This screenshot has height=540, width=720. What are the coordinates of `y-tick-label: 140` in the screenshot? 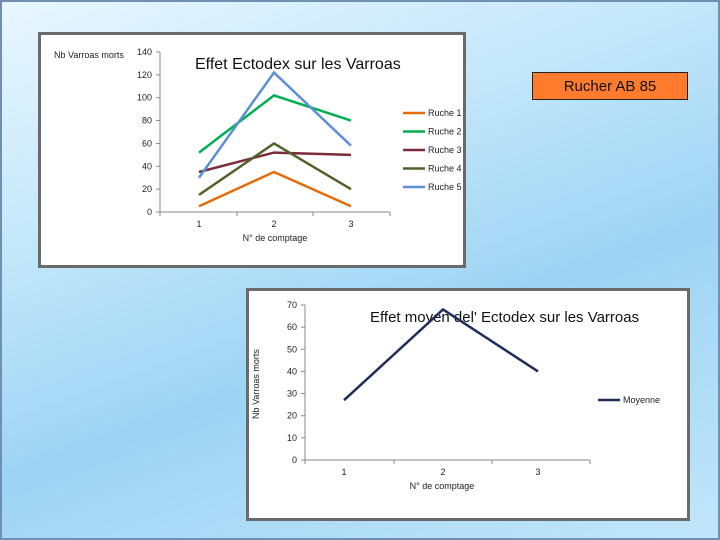 It's located at (144, 52).